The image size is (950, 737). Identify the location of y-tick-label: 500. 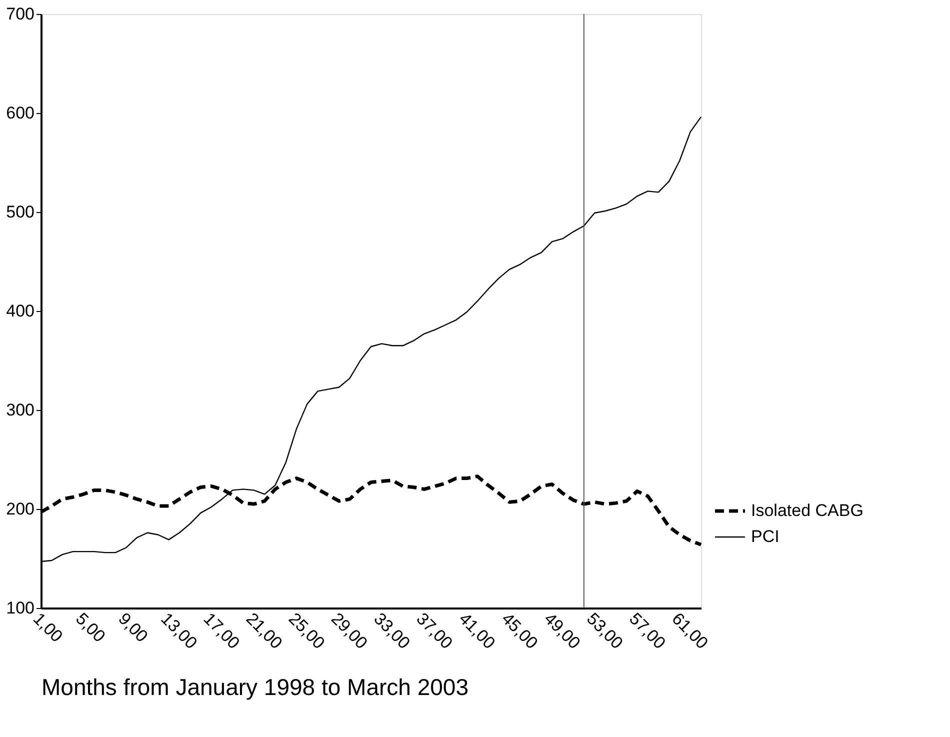
(20, 212).